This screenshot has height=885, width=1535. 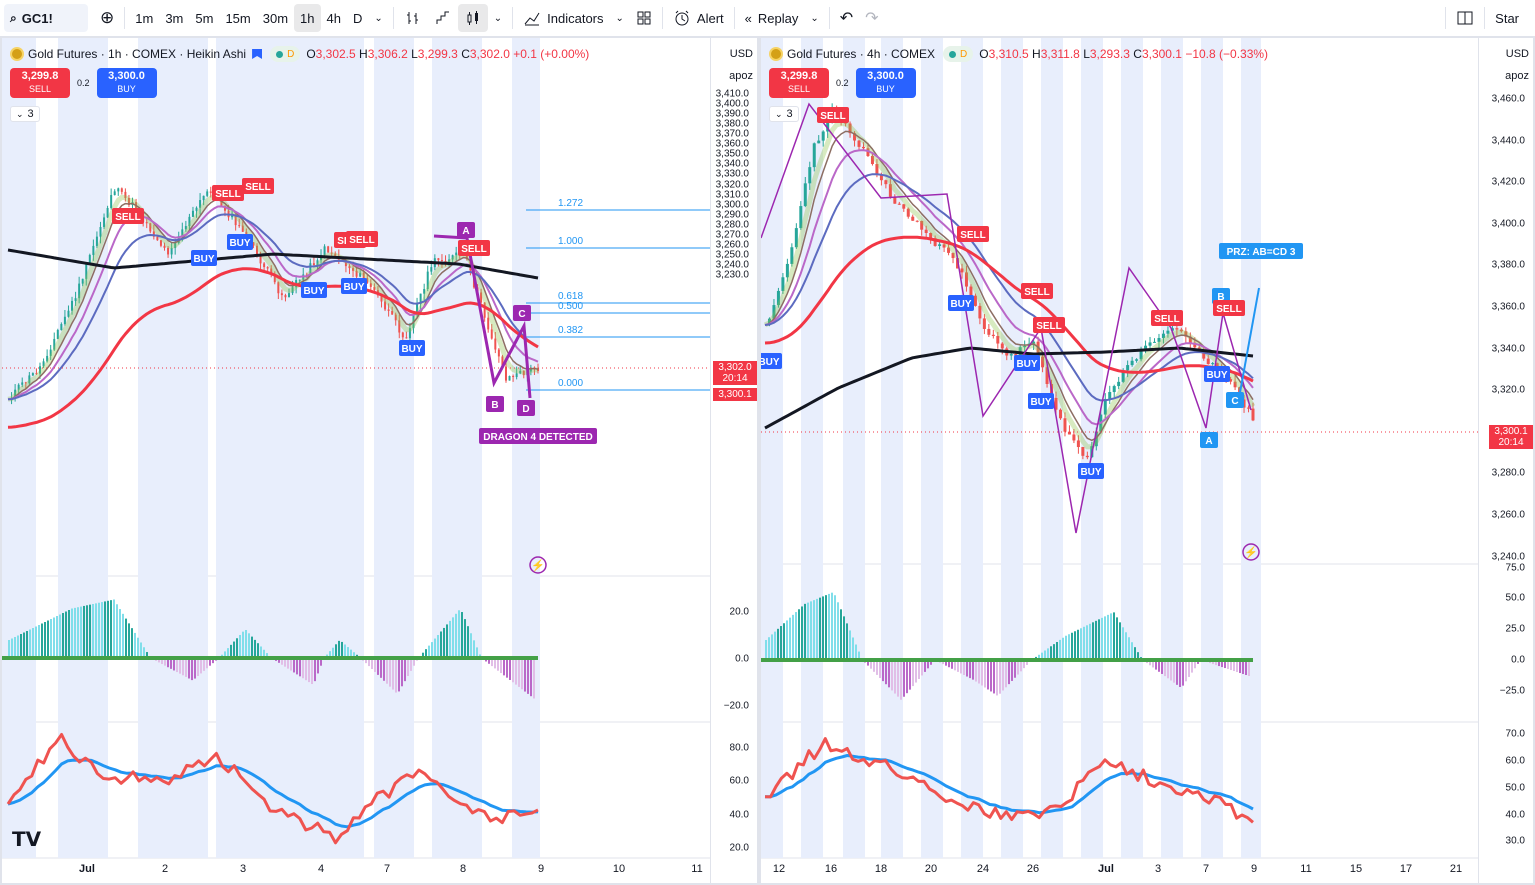 What do you see at coordinates (40, 76) in the screenshot?
I see `sell-price: 3,299.8` at bounding box center [40, 76].